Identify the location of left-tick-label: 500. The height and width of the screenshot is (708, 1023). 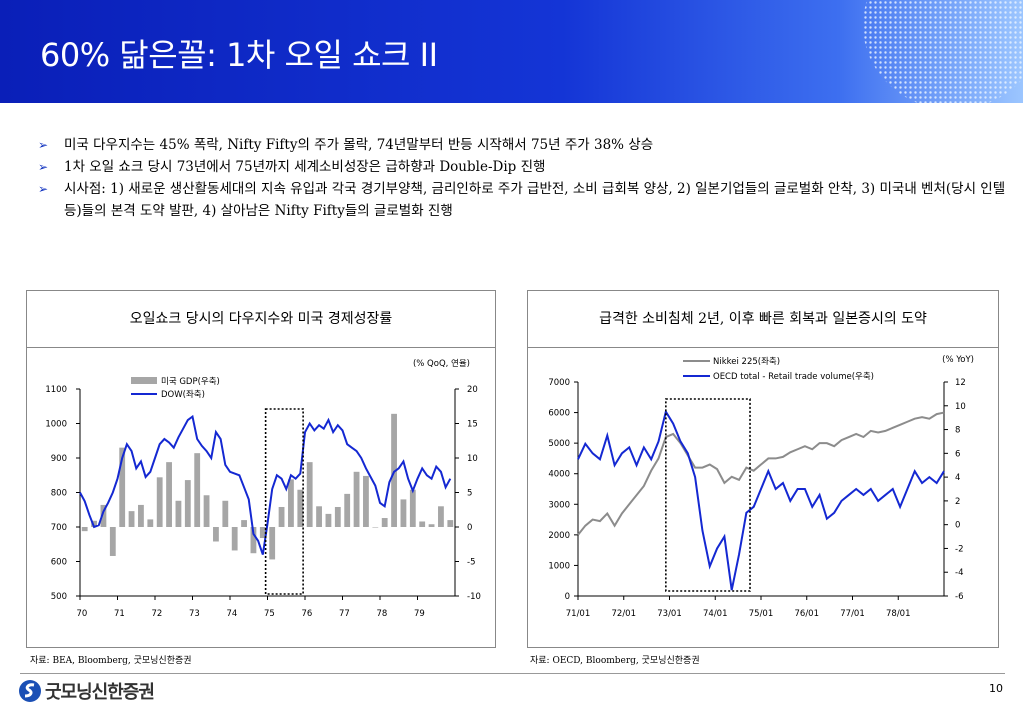
(59, 597).